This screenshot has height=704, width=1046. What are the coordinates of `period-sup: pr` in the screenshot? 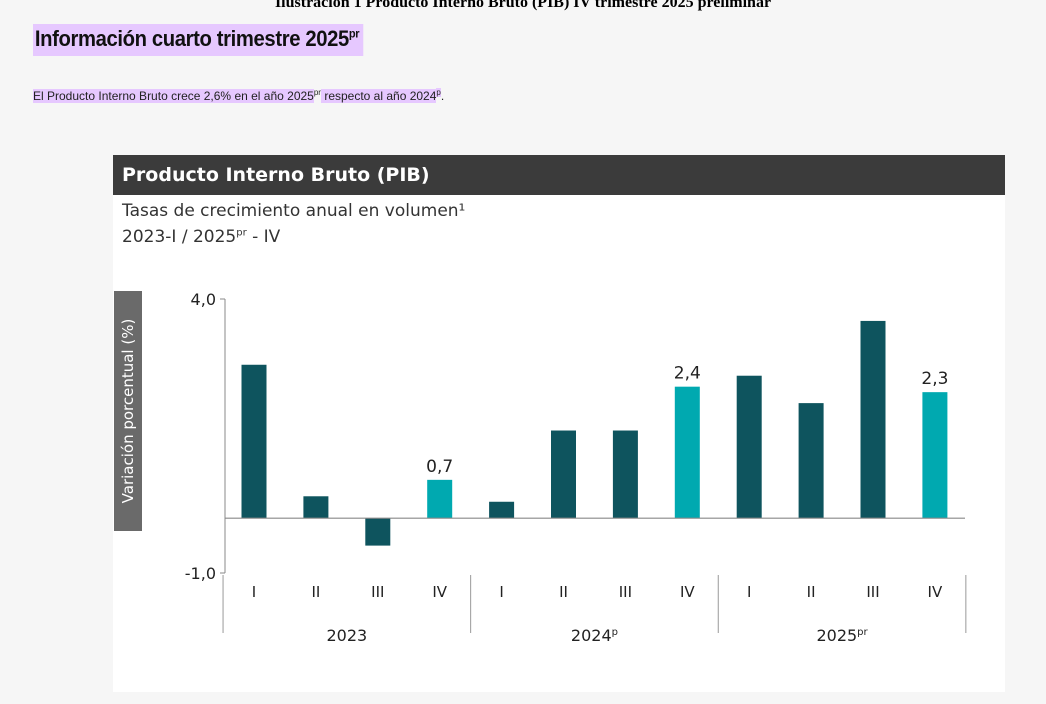 It's located at (241, 233).